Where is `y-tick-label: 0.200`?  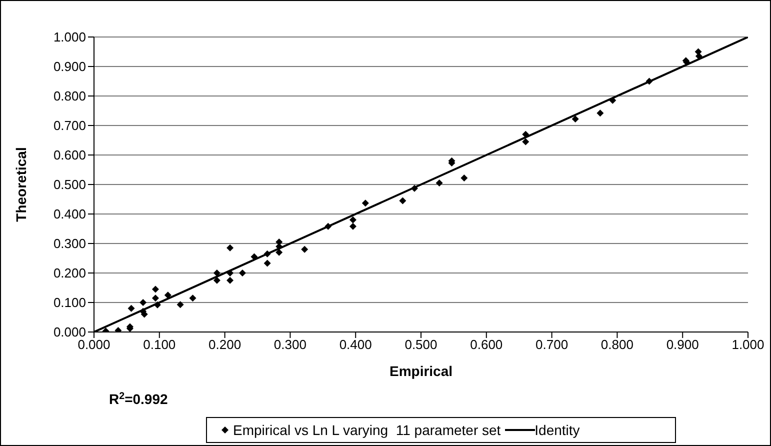
y-tick-label: 0.200 is located at coordinates (69, 273).